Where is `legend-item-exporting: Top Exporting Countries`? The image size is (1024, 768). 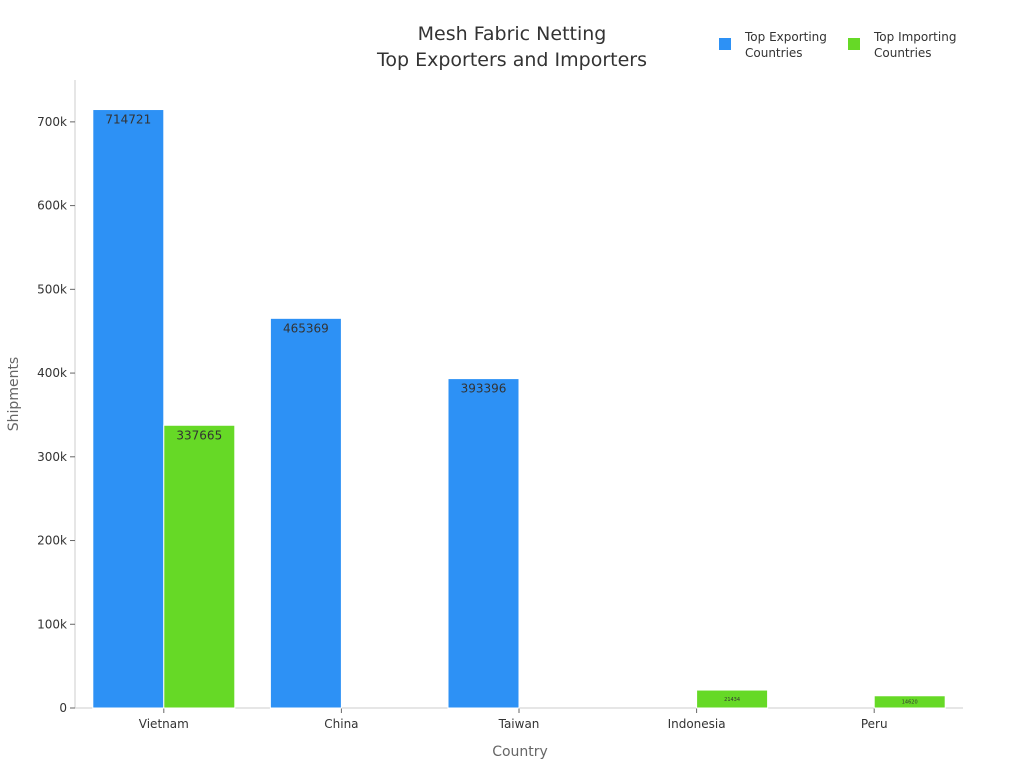 legend-item-exporting: Top Exporting Countries is located at coordinates (773, 45).